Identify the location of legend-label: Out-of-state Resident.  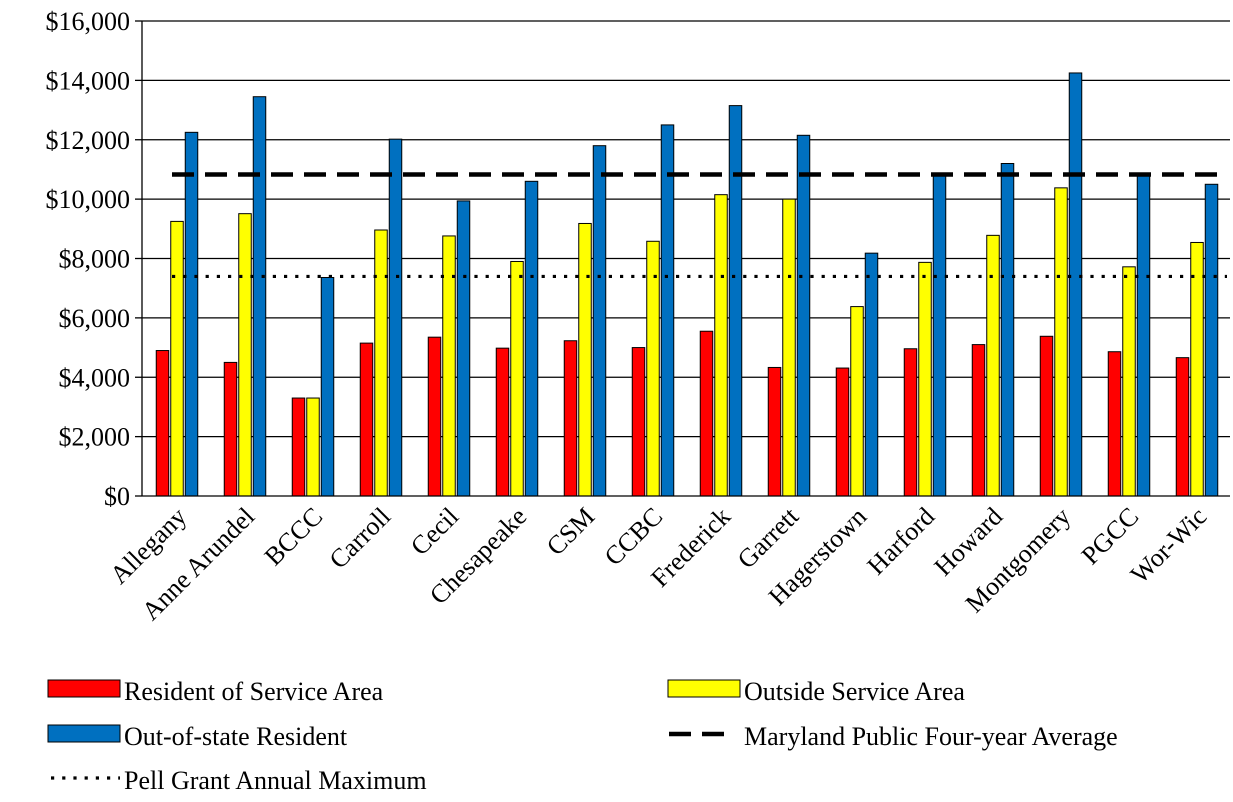
(236, 736).